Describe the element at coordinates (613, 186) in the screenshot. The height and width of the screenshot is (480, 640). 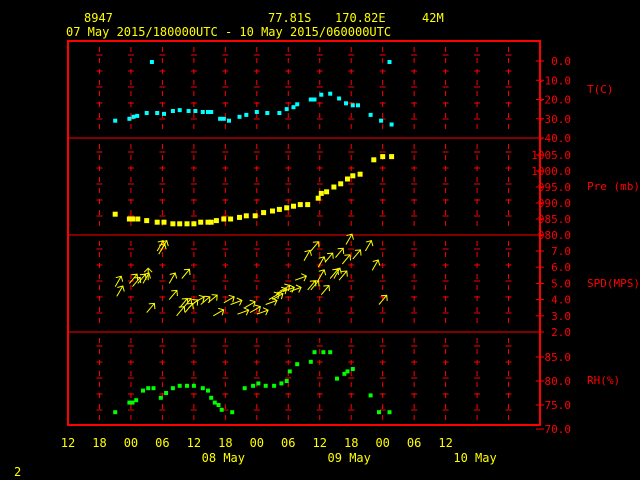
I see `panel-label: Pre (mb)` at that location.